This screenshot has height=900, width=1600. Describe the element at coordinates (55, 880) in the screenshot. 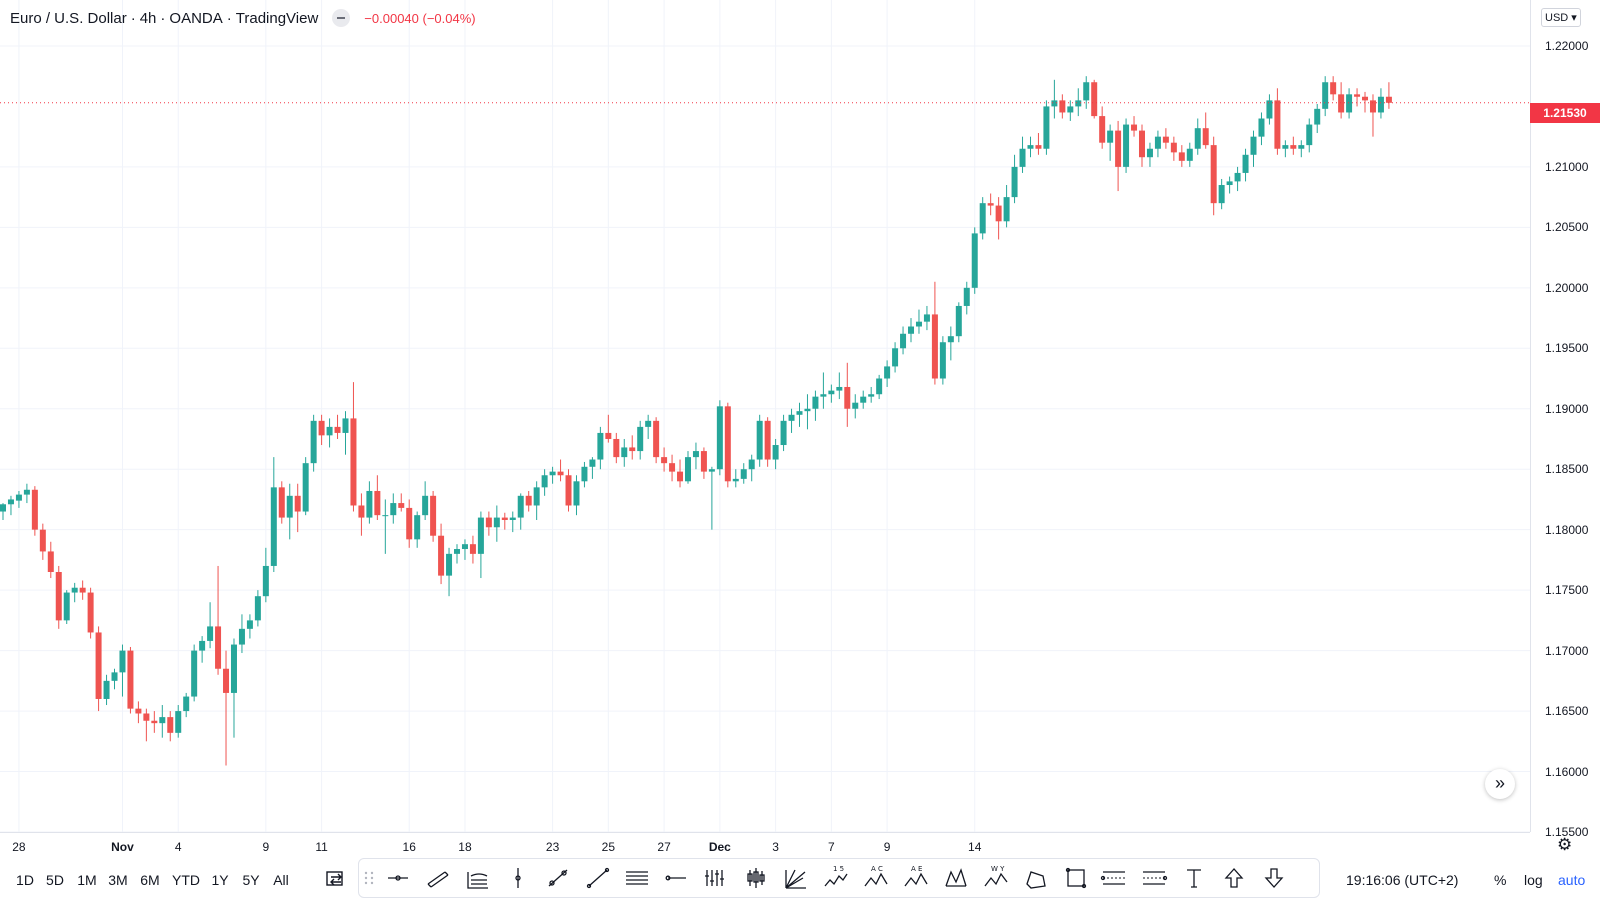

I see `range-button-5d: 5D` at that location.